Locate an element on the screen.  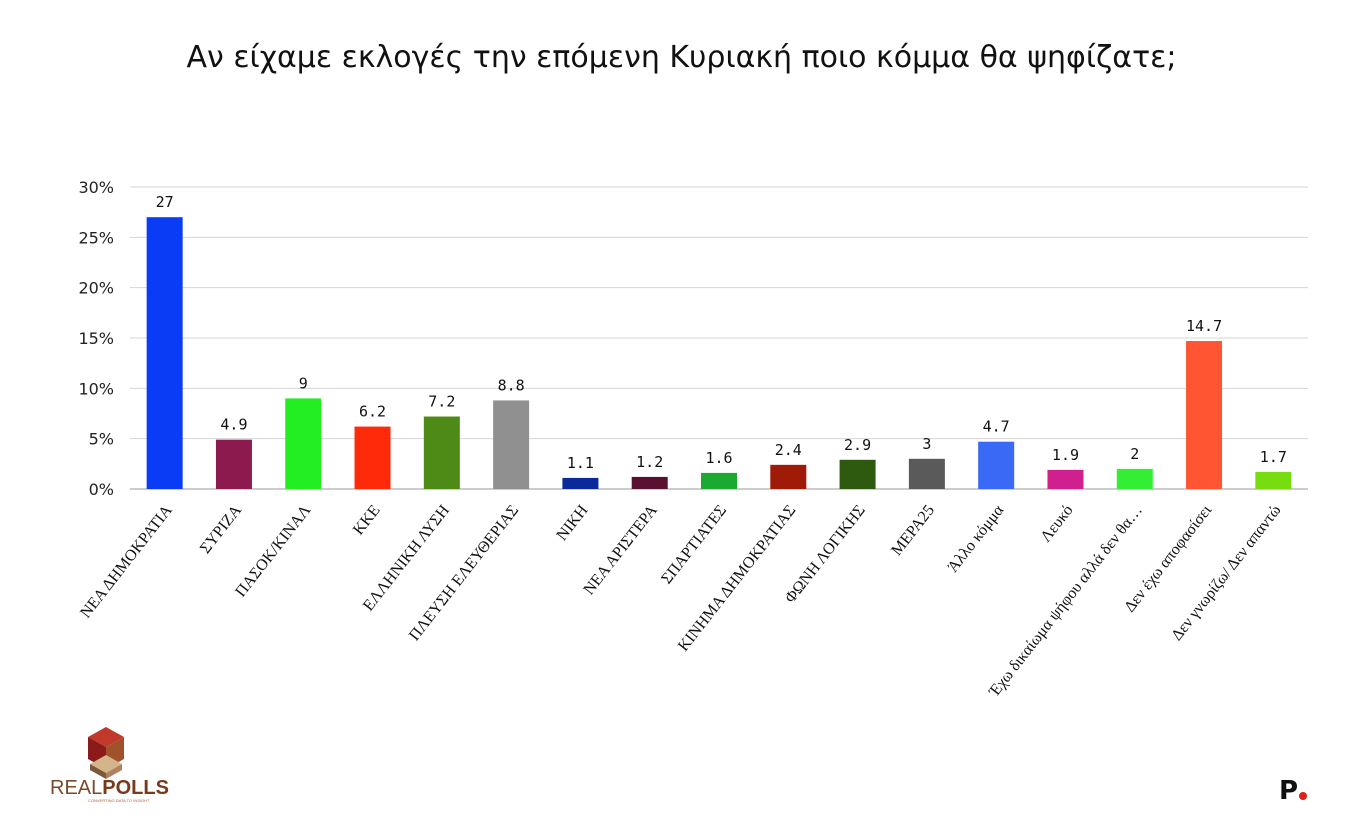
realpolls-cube-icon is located at coordinates (106, 753).